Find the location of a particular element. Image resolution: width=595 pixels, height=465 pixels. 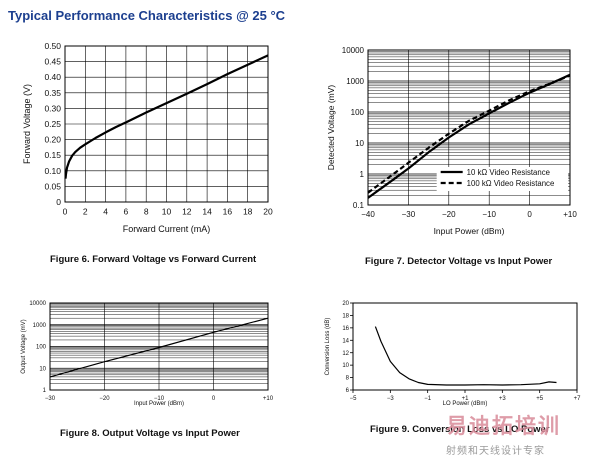

y-tick-label: 0.50 is located at coordinates (52, 46).